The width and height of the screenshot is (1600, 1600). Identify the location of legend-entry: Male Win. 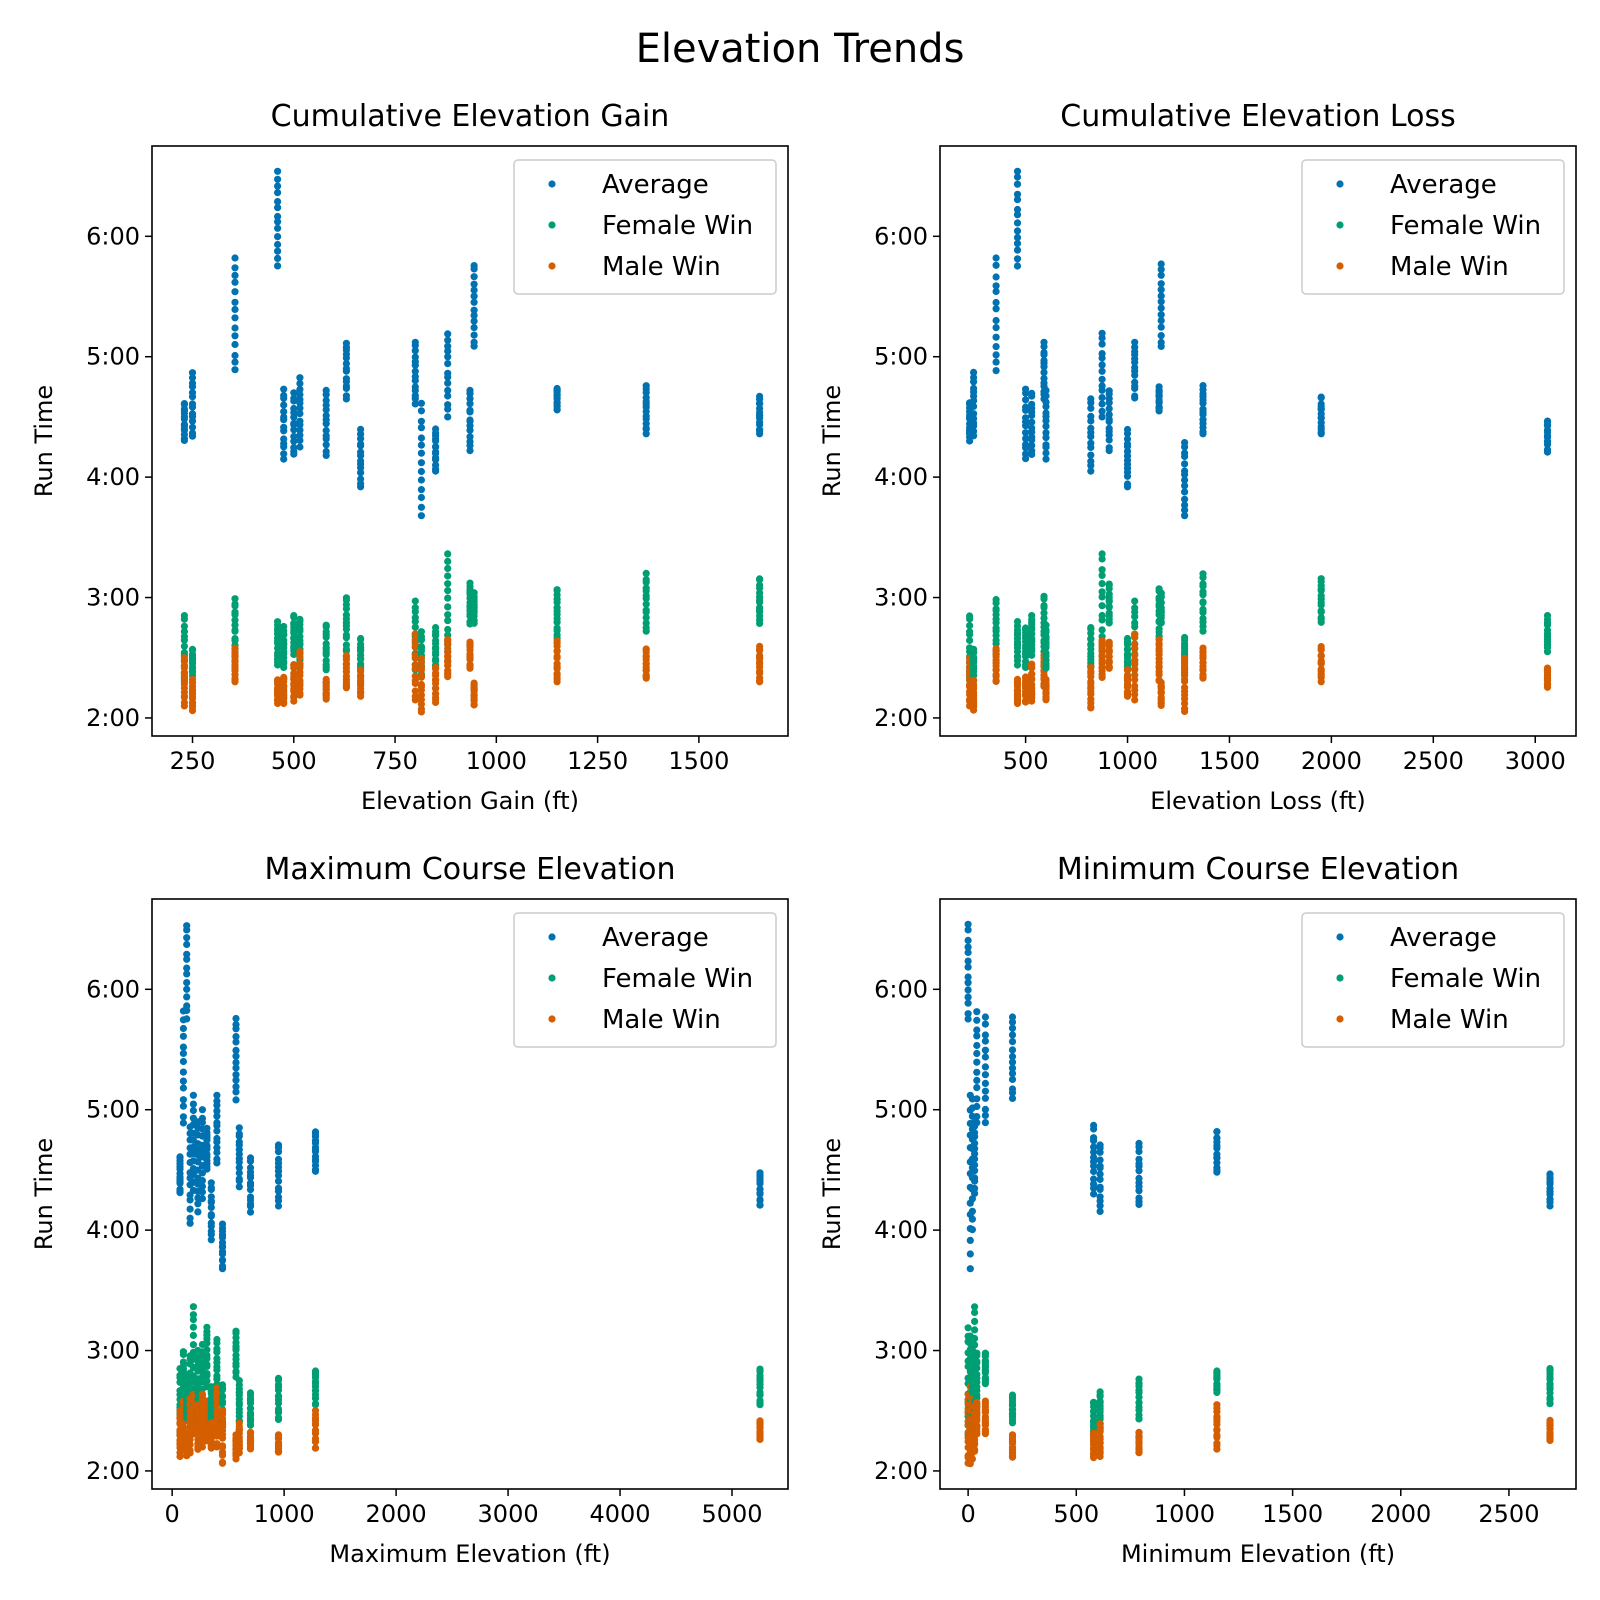
(661, 267).